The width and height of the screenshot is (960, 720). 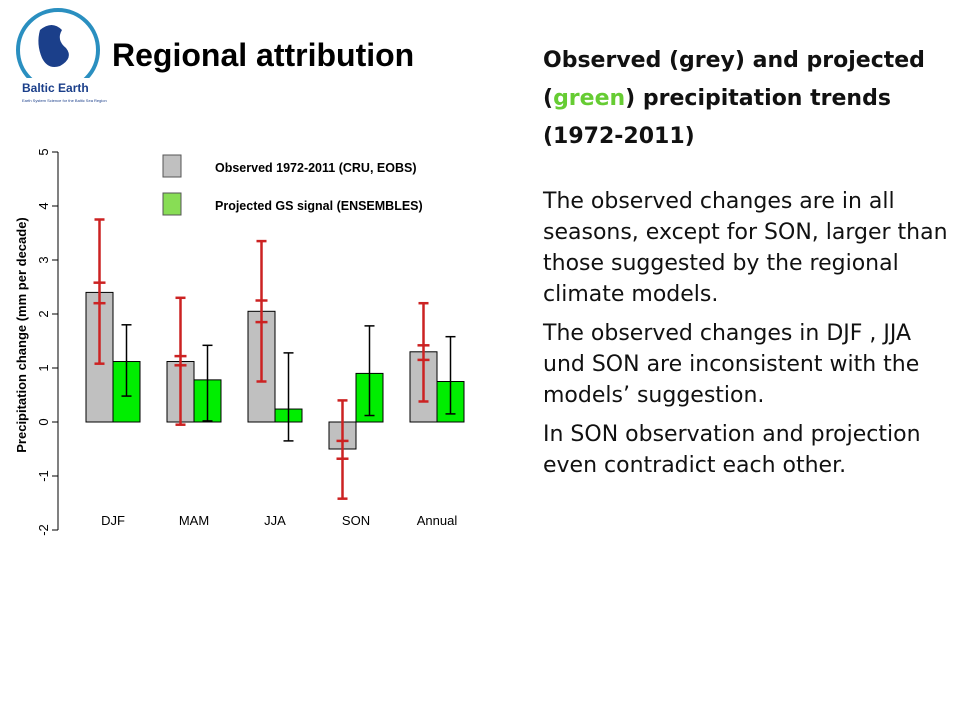 I want to click on legend-label: Observed 1972-2011 (CRU, EOBS), so click(x=315, y=168).